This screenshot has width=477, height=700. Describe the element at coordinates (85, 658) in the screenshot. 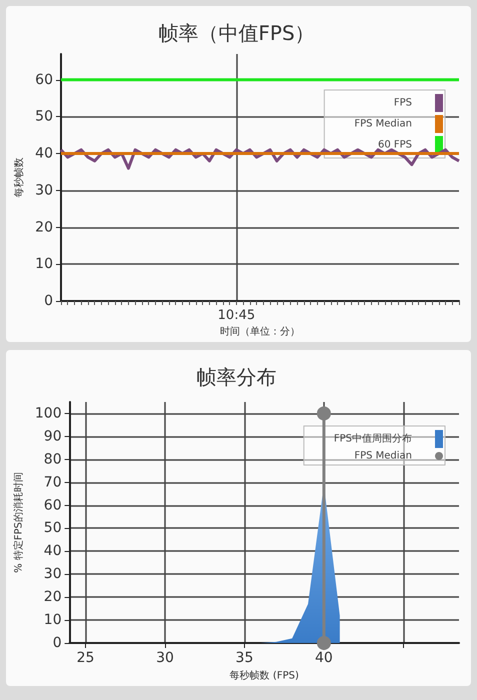

I see `x-tick-label: 25` at that location.